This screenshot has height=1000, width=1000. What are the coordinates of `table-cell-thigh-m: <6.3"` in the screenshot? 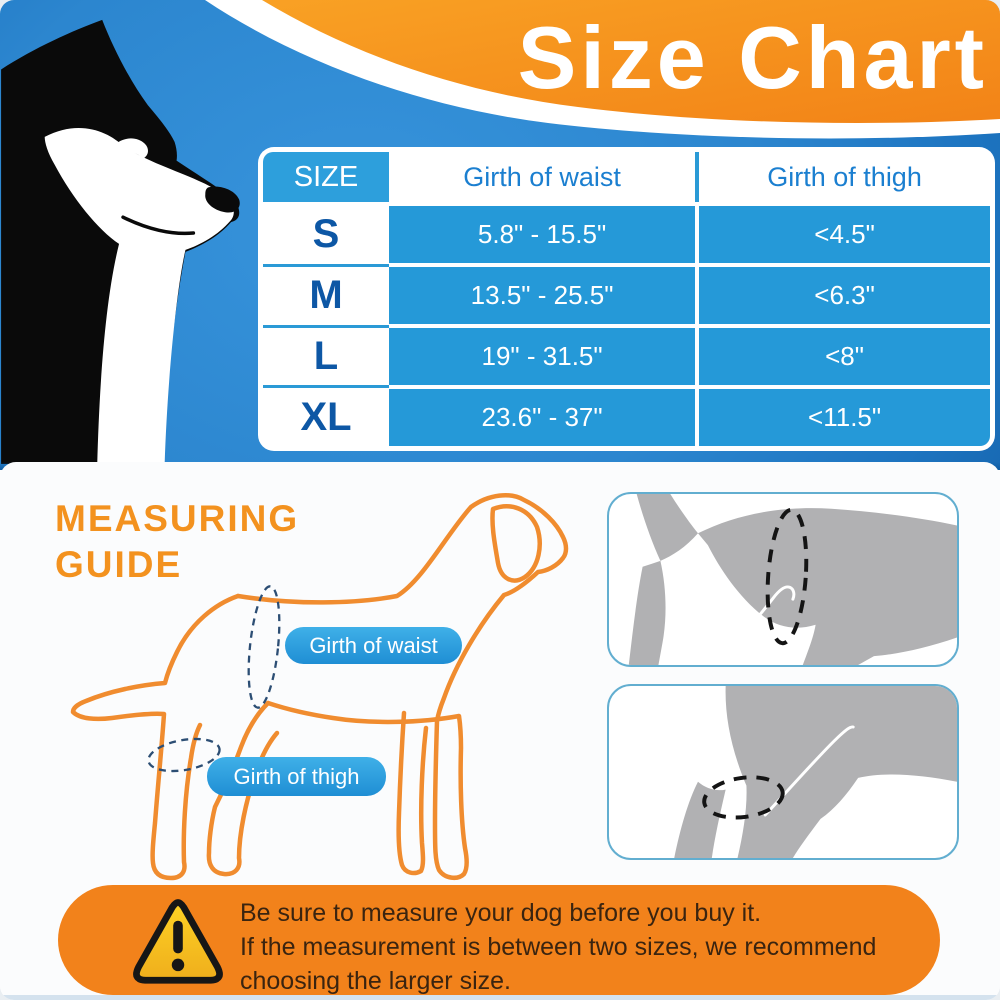 It's located at (844, 295).